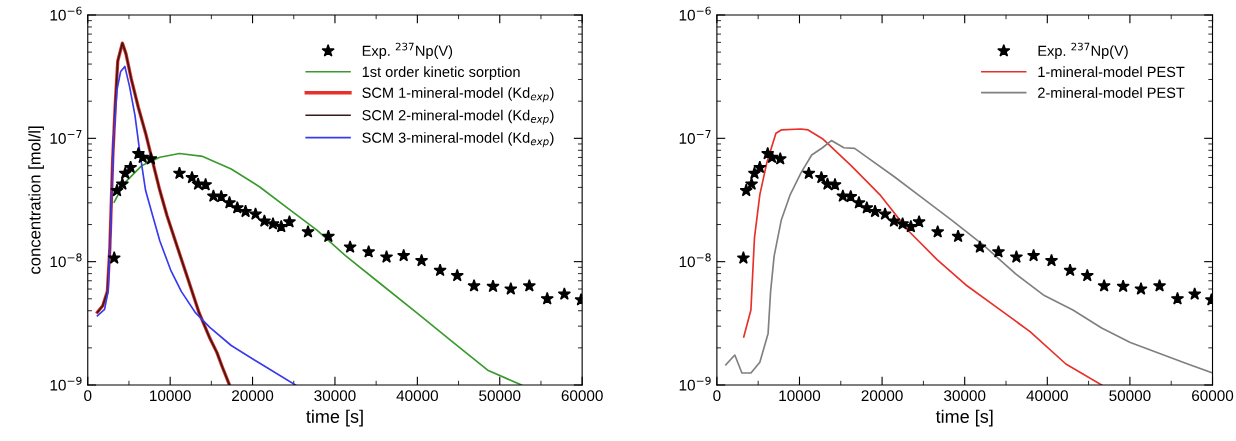 The width and height of the screenshot is (1236, 441). Describe the element at coordinates (441, 73) in the screenshot. I see `legend-label: 1st order kinetic sorption` at that location.